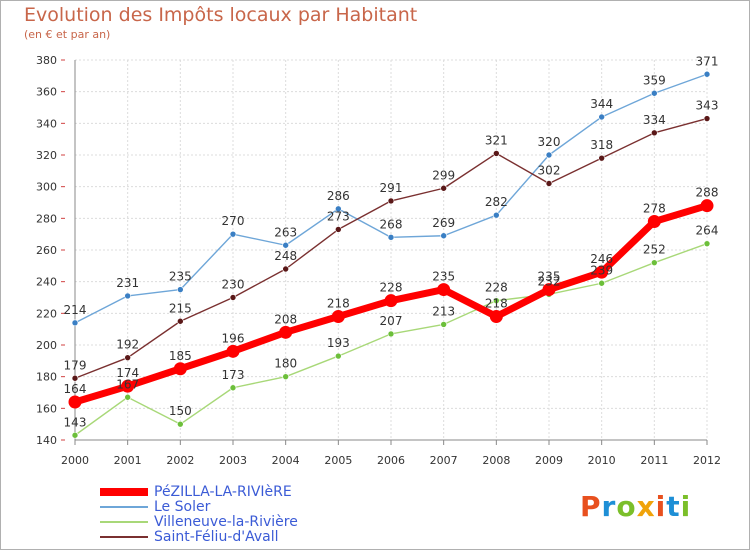 This screenshot has height=550, width=750. I want to click on data-label: 278, so click(654, 209).